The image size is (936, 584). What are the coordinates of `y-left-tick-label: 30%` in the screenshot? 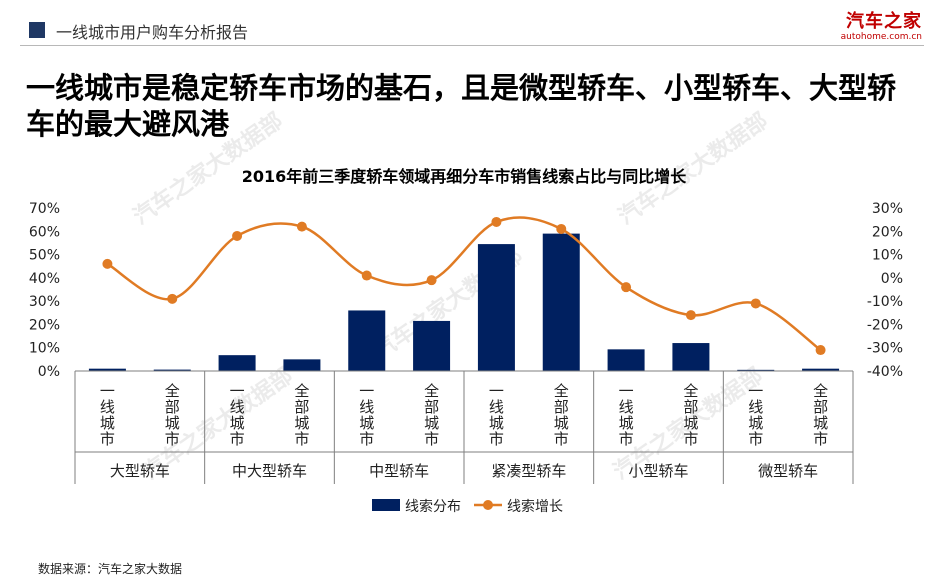 It's located at (44, 302).